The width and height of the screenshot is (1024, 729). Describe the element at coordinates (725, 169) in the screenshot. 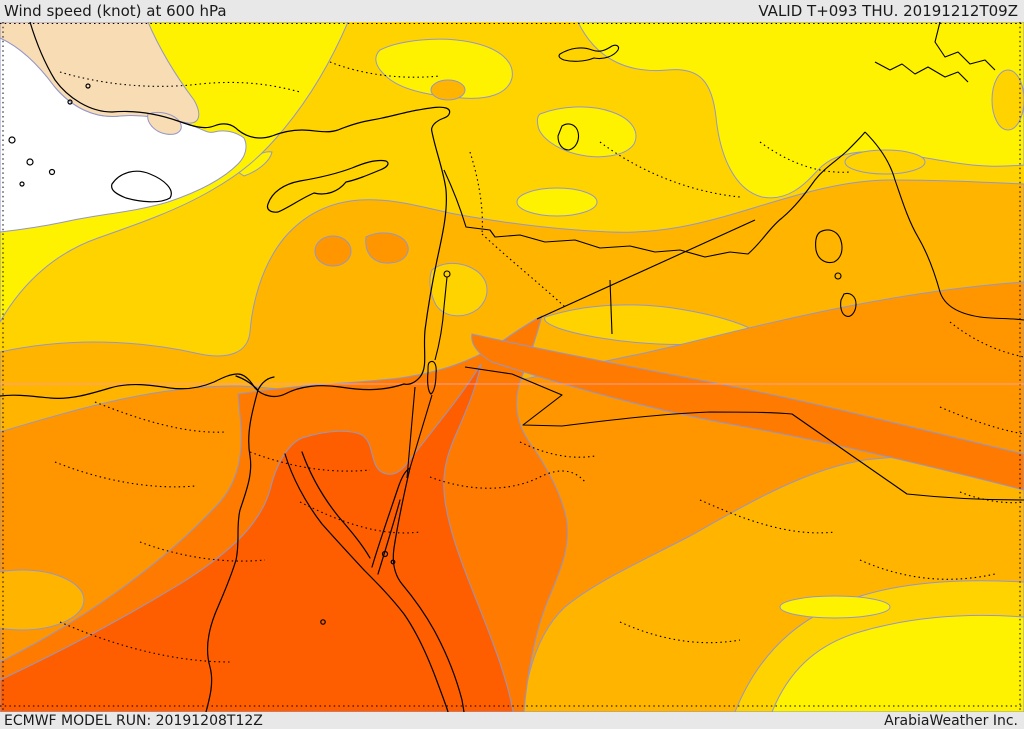

I see `border-dot-iraq-north` at that location.